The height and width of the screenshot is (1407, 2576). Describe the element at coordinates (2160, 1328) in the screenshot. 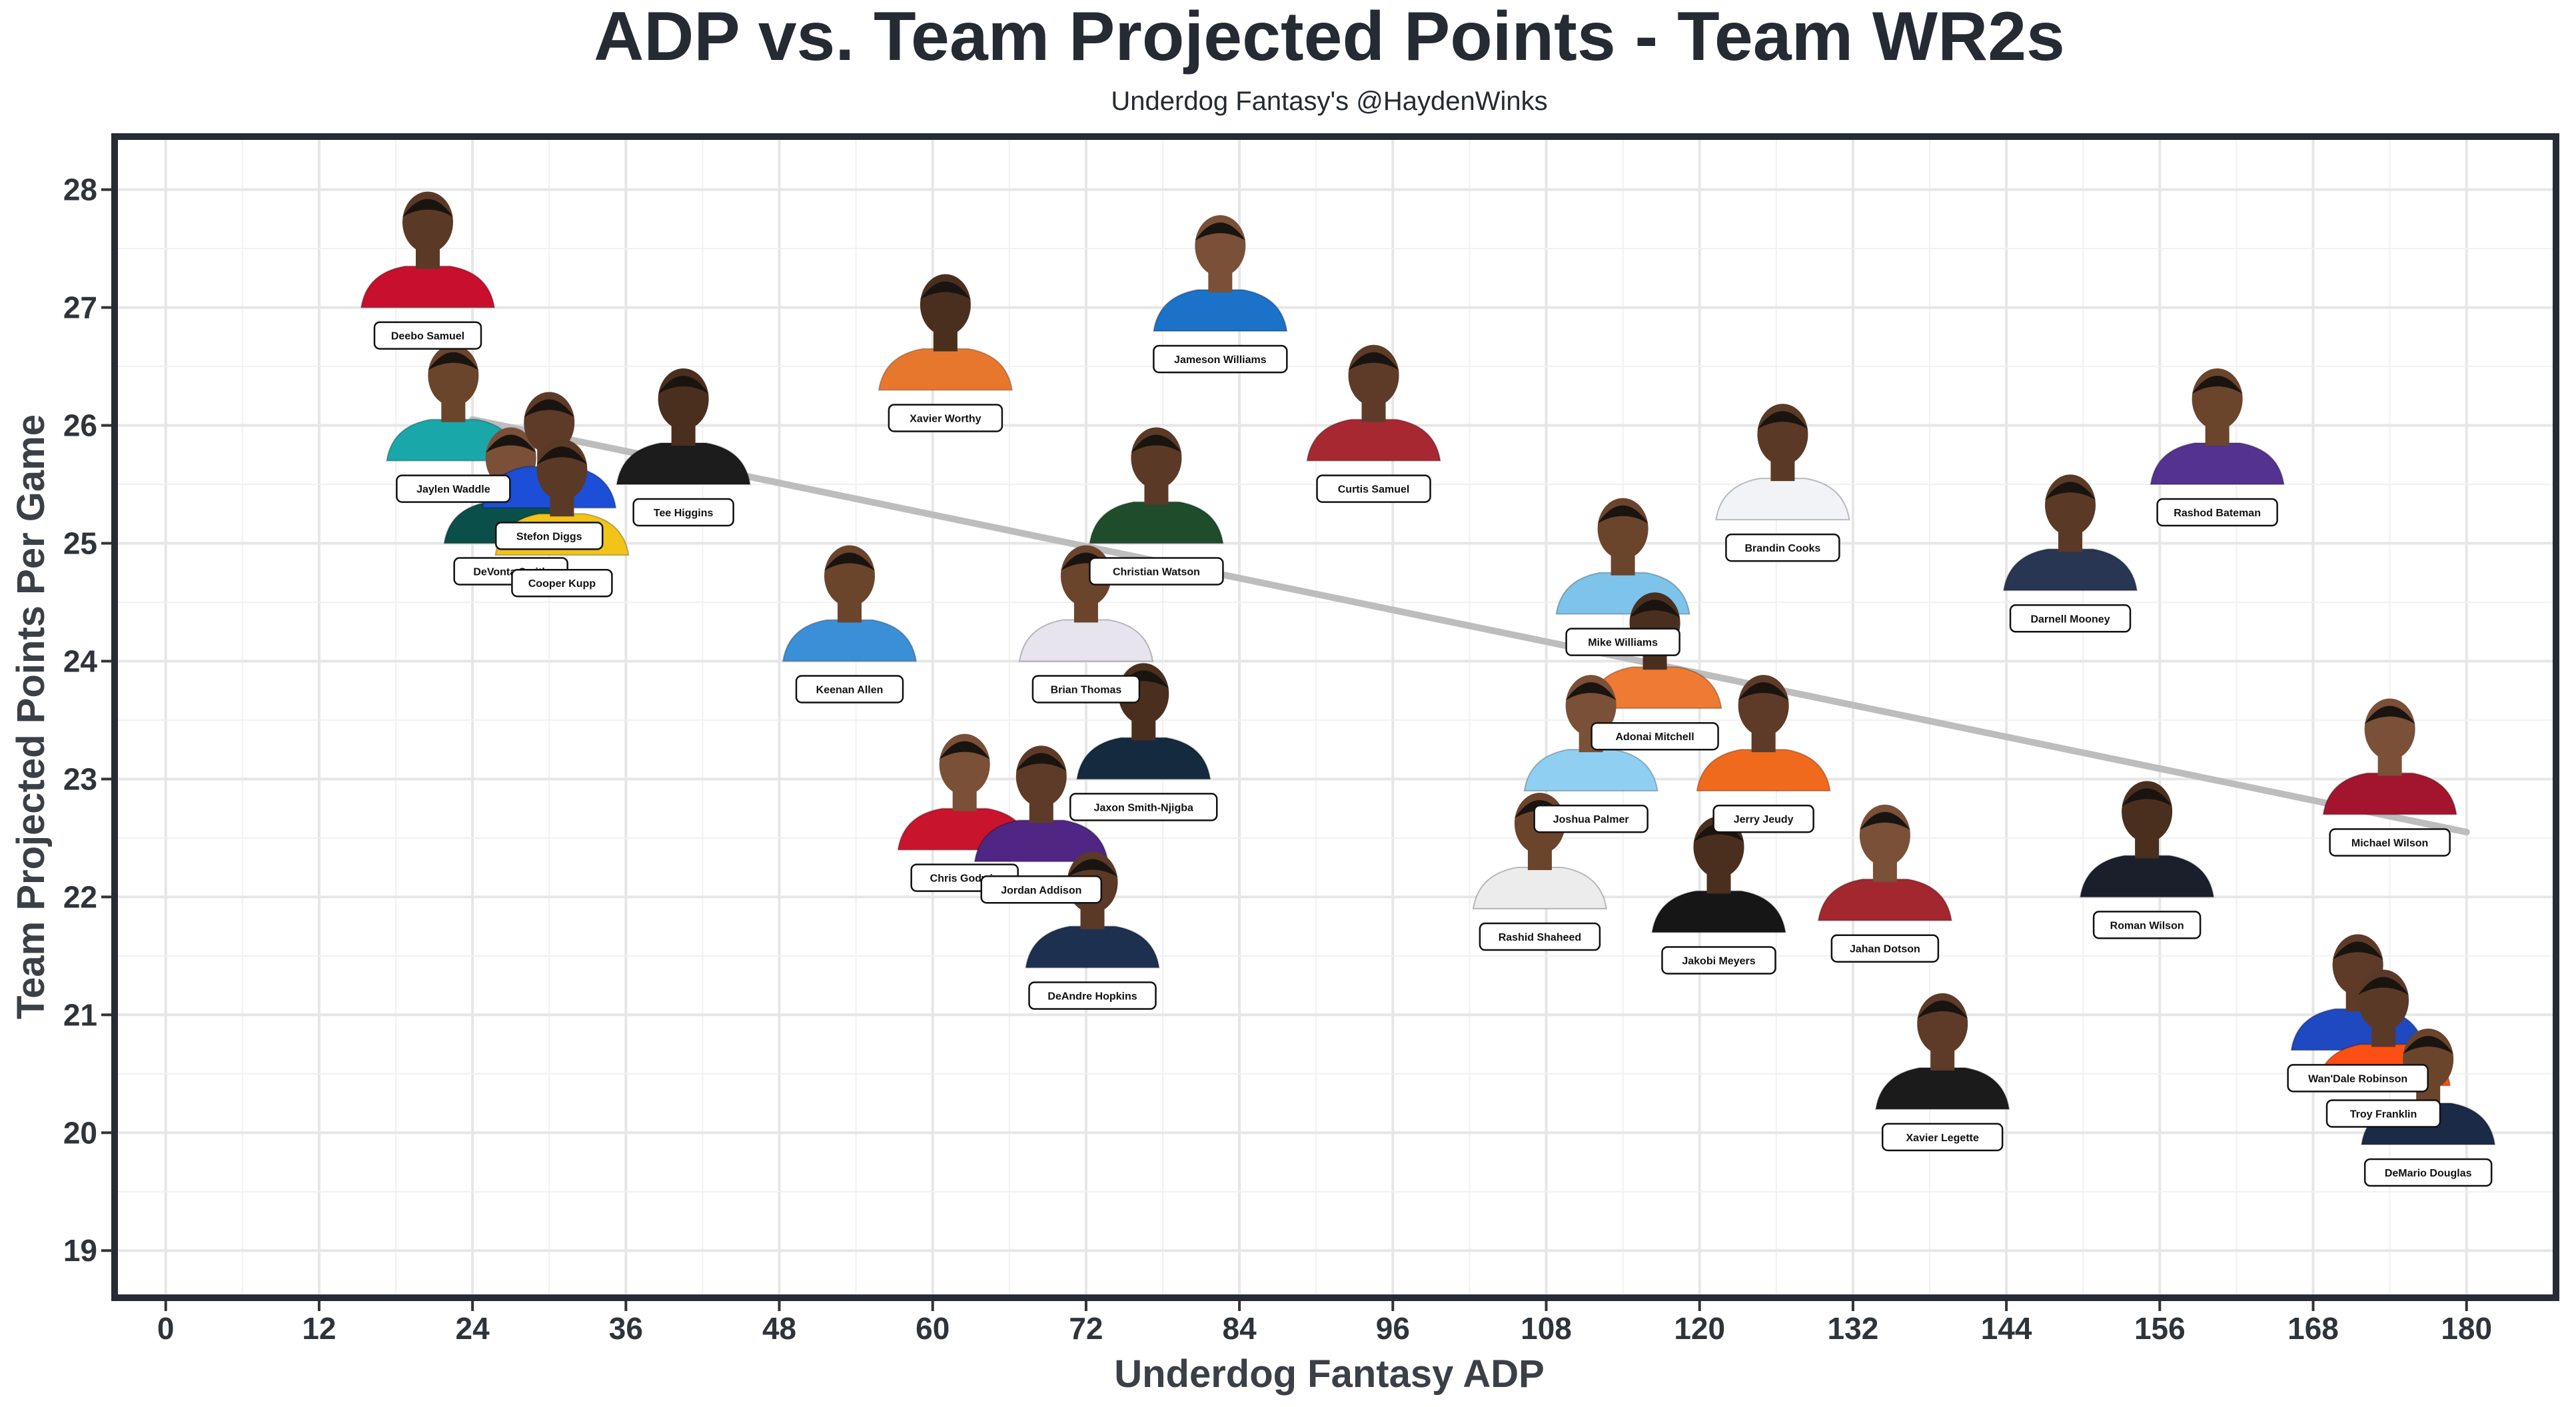

I see `x-tick-label: 156` at that location.